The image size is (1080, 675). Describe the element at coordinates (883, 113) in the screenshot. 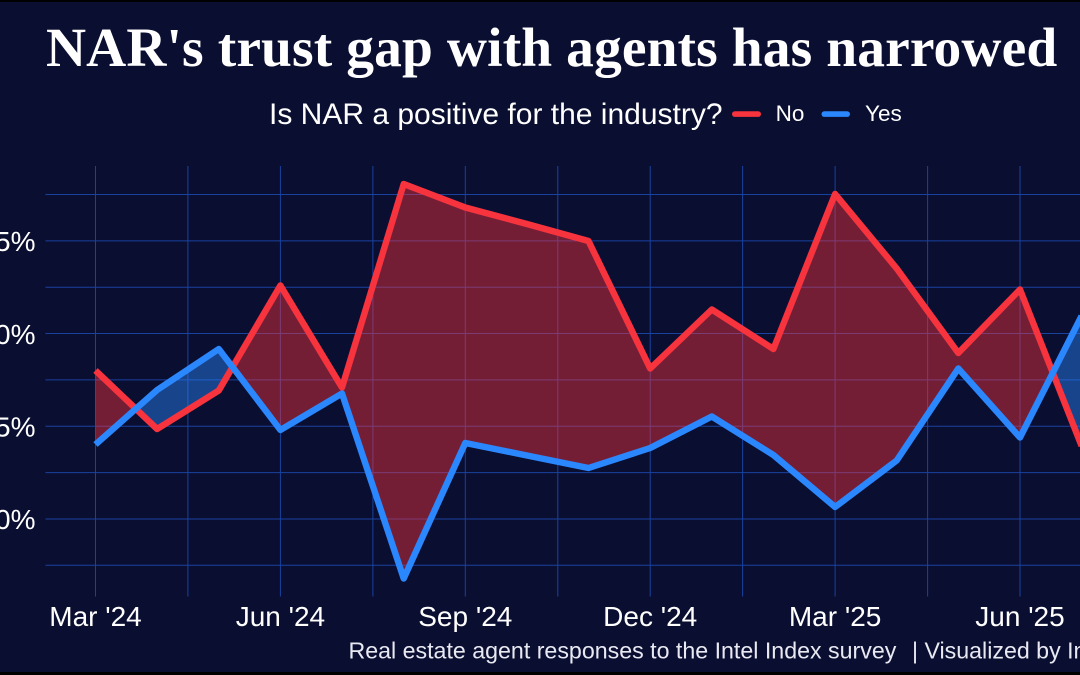

I see `svg-text: Yes` at that location.